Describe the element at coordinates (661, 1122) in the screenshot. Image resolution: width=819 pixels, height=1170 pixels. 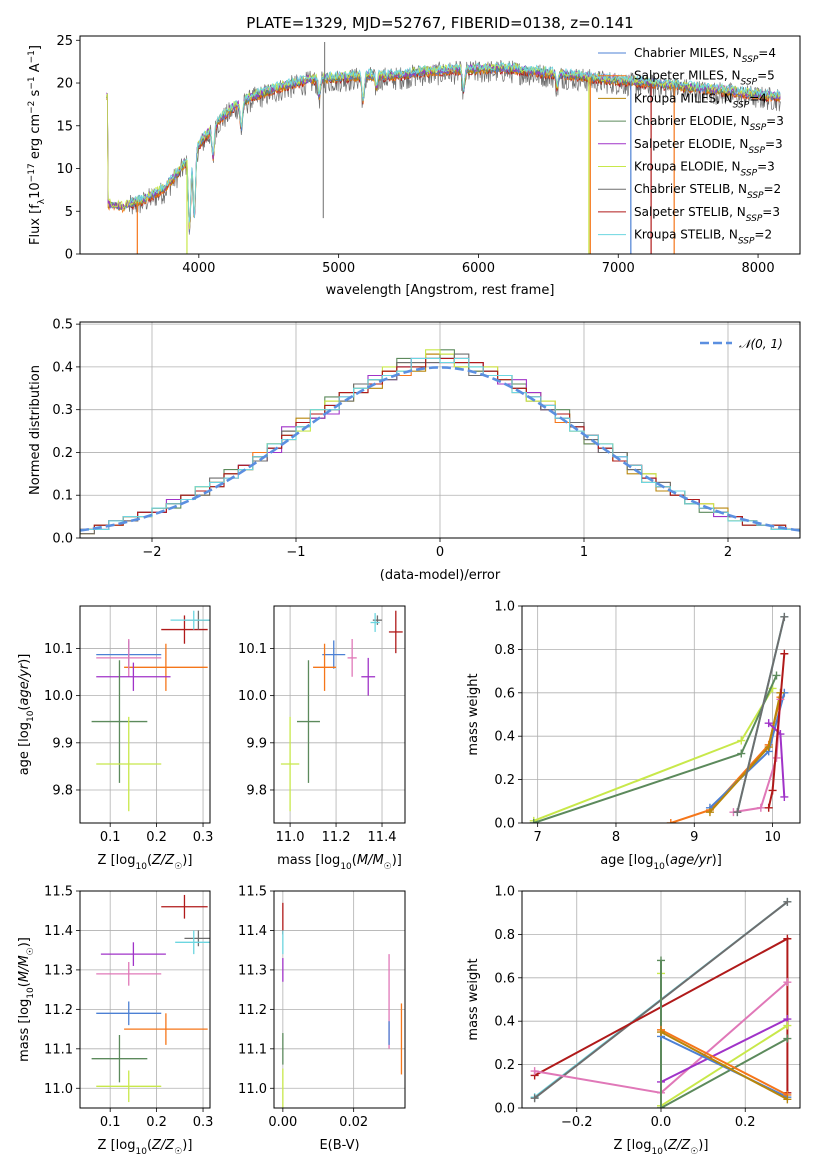
I see `x-tick-label: 0.0` at that location.